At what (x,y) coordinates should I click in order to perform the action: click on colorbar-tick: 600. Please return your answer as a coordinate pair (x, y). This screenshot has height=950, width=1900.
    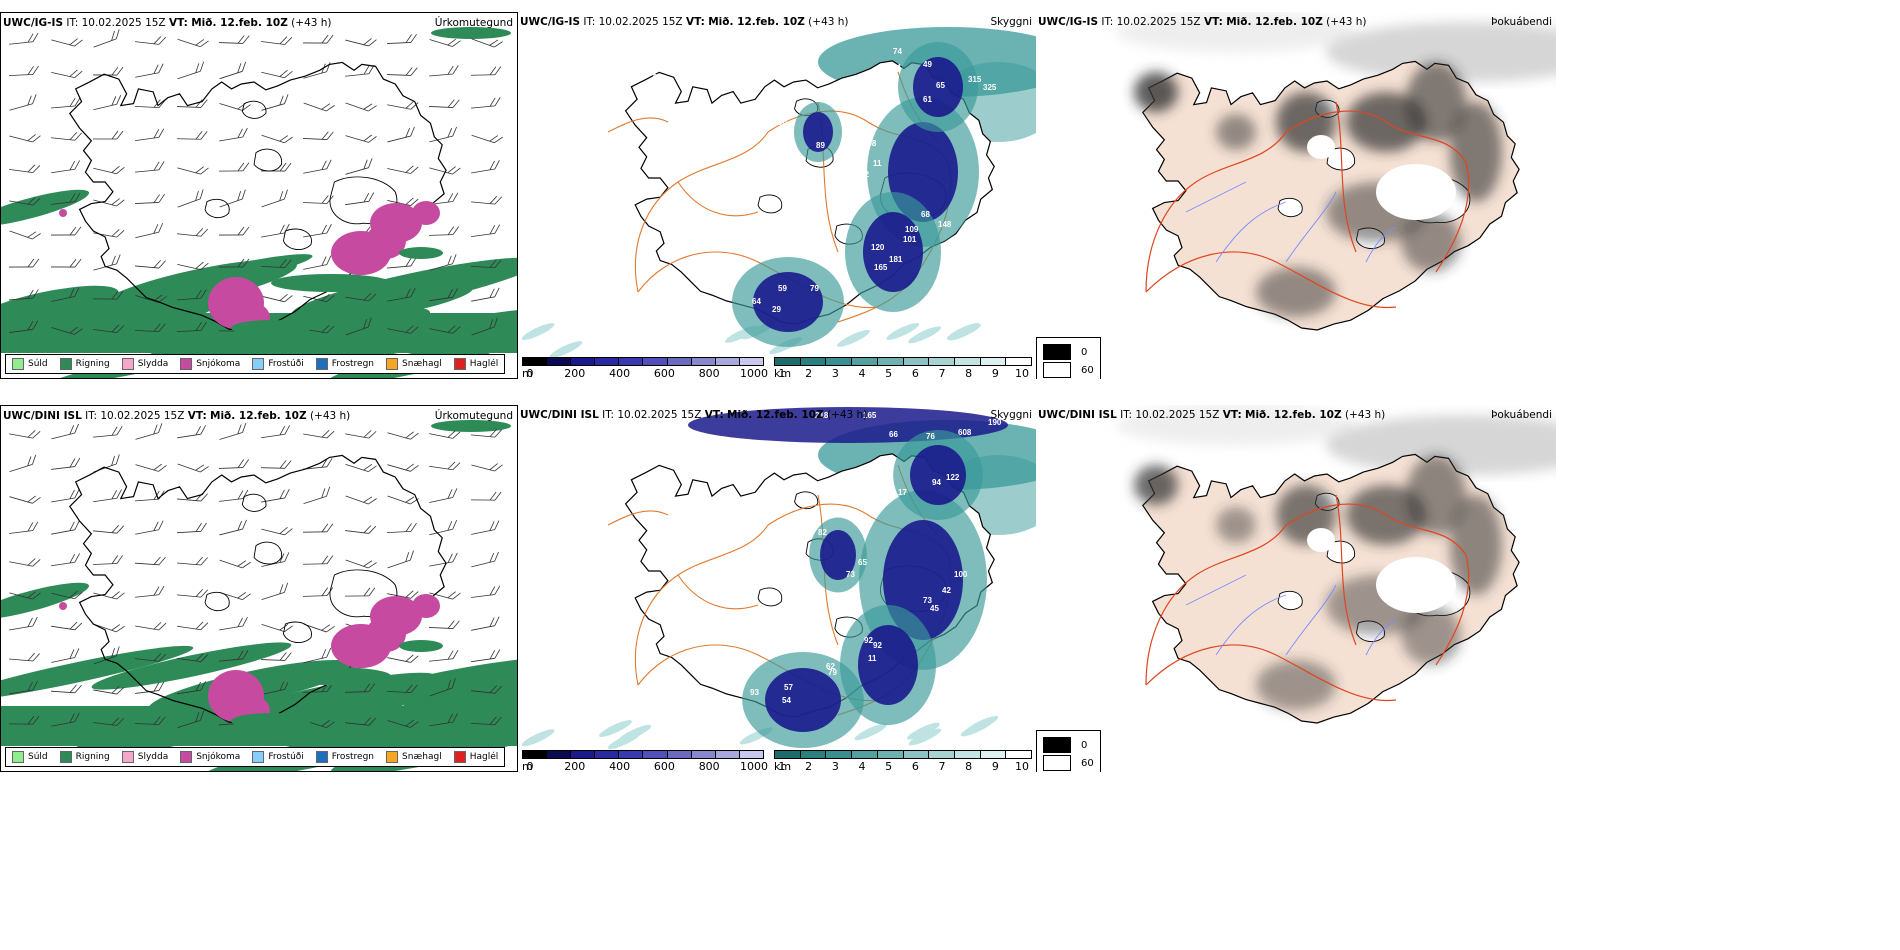
    Looking at the image, I should click on (664, 766).